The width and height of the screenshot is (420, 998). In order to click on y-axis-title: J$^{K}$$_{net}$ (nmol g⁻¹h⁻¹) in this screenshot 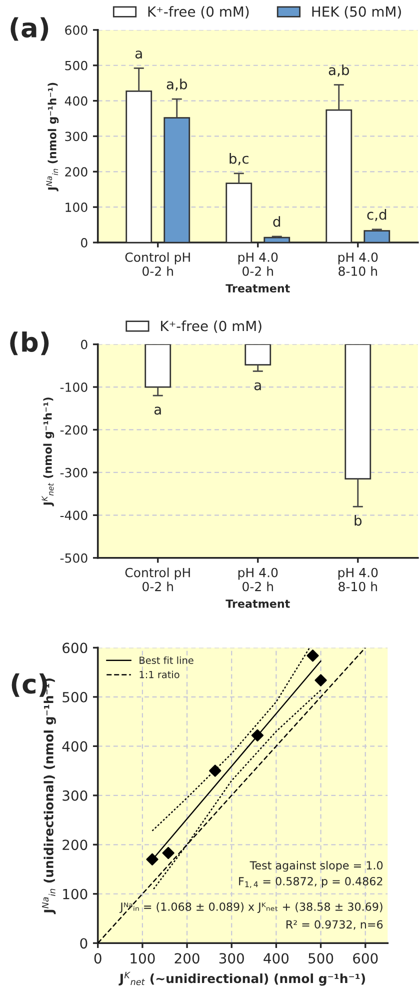, I will do `click(48, 452)`.